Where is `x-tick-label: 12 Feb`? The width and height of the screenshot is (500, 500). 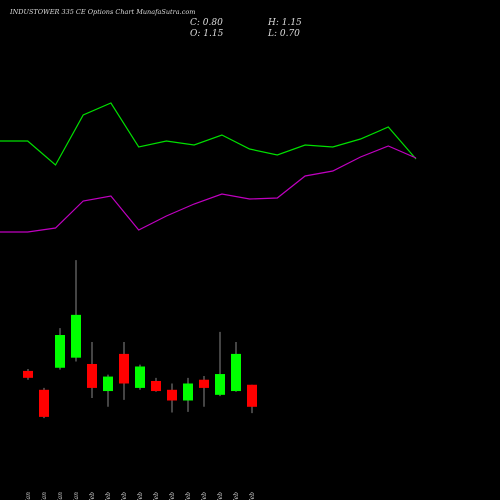 x-tick-label: 12 Feb is located at coordinates (236, 496).